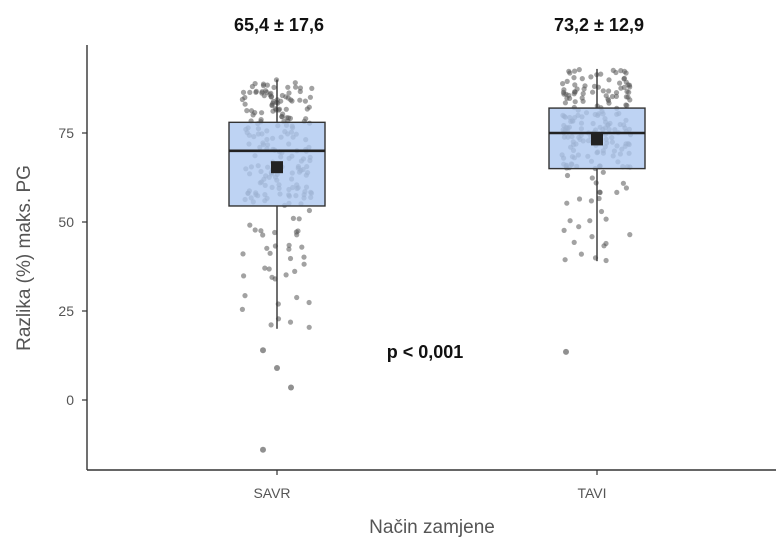  What do you see at coordinates (279, 25) in the screenshot?
I see `mean-sd-label: 65,4 ± 17,6` at bounding box center [279, 25].